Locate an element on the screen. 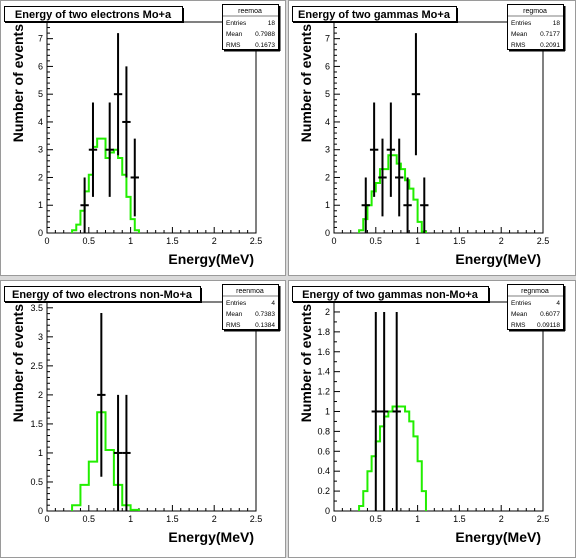  stats-value: 0.7383 is located at coordinates (265, 314).